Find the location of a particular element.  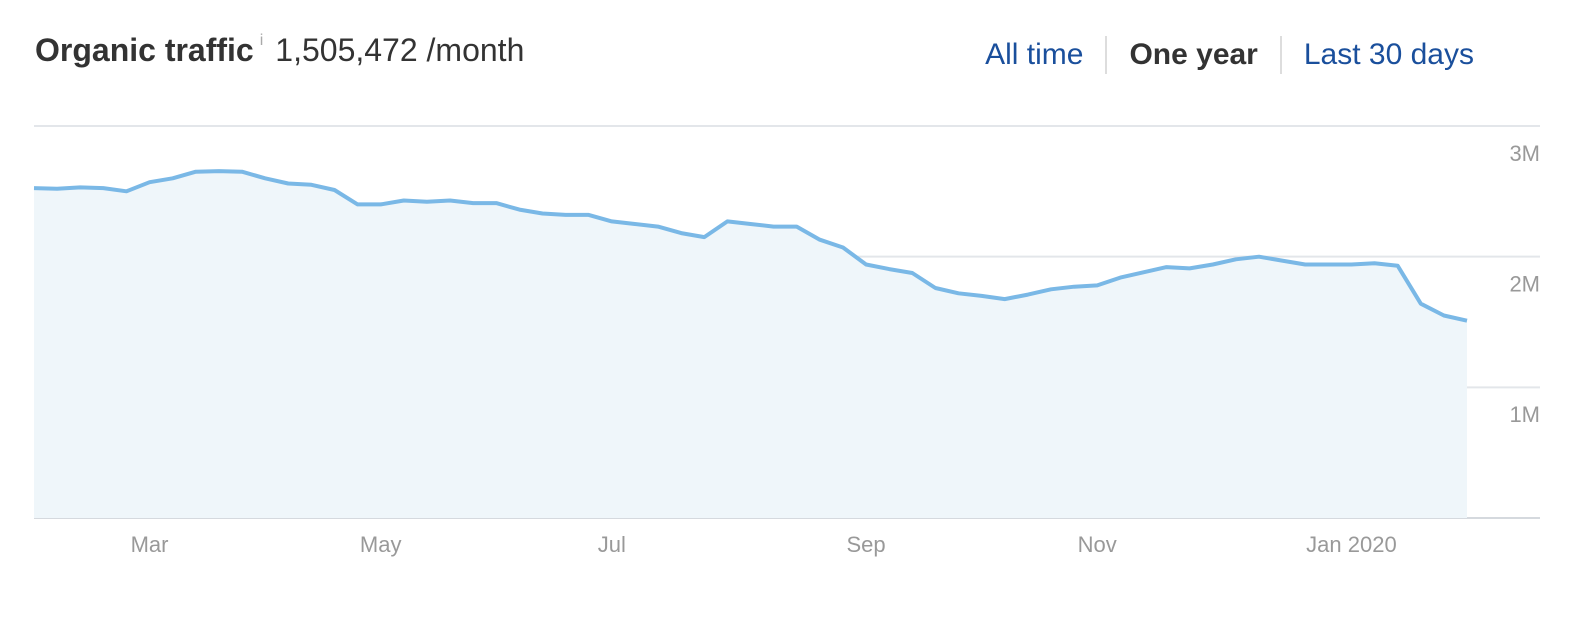

y-tick-label: 1M is located at coordinates (1524, 414).